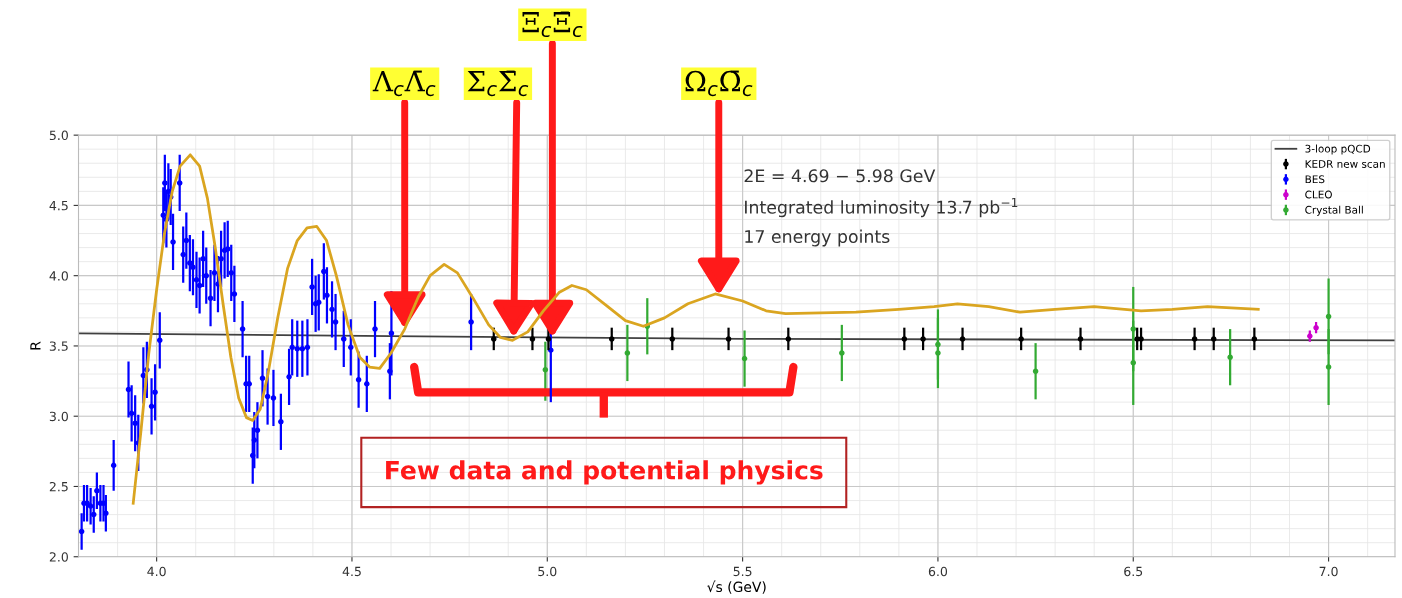 Image resolution: width=1402 pixels, height=598 pixels. I want to click on x-tick-label: 7.0, so click(1328, 571).